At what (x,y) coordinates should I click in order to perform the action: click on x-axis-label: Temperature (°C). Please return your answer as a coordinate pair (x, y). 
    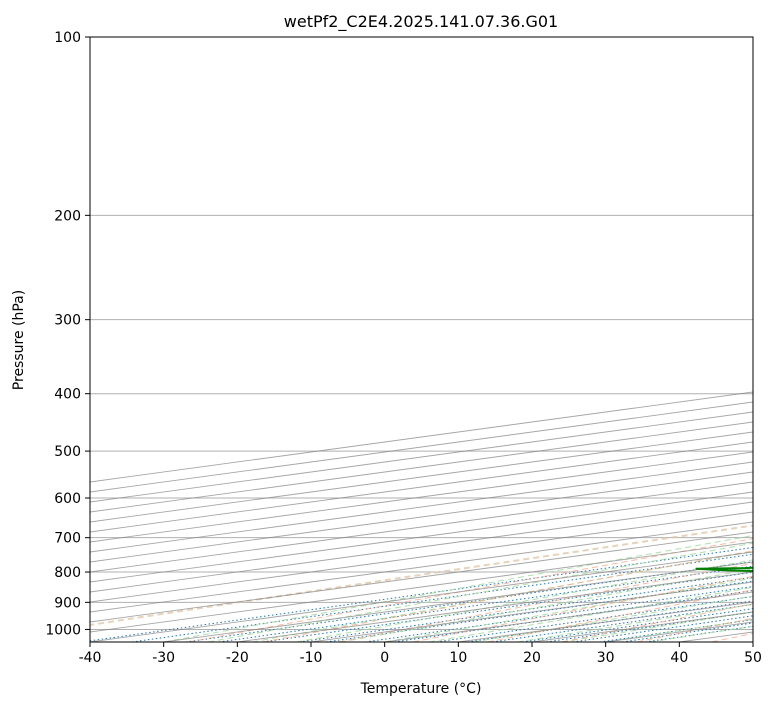
    Looking at the image, I should click on (421, 689).